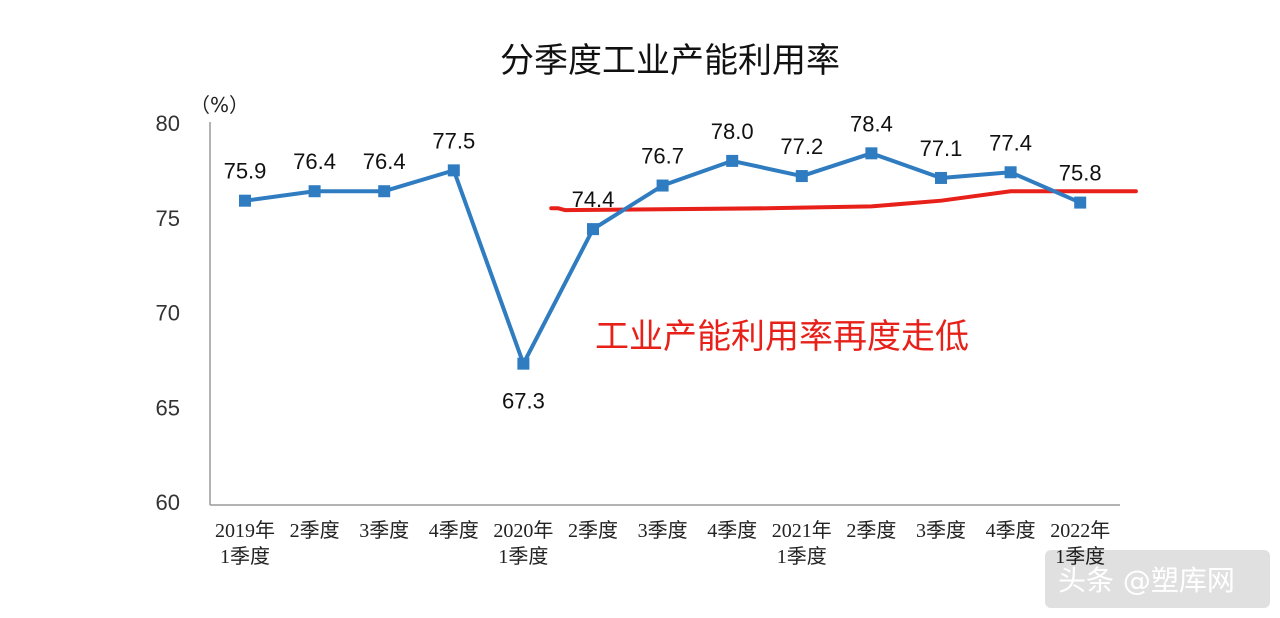 The width and height of the screenshot is (1280, 618). What do you see at coordinates (453, 140) in the screenshot?
I see `data-label: 77.5` at bounding box center [453, 140].